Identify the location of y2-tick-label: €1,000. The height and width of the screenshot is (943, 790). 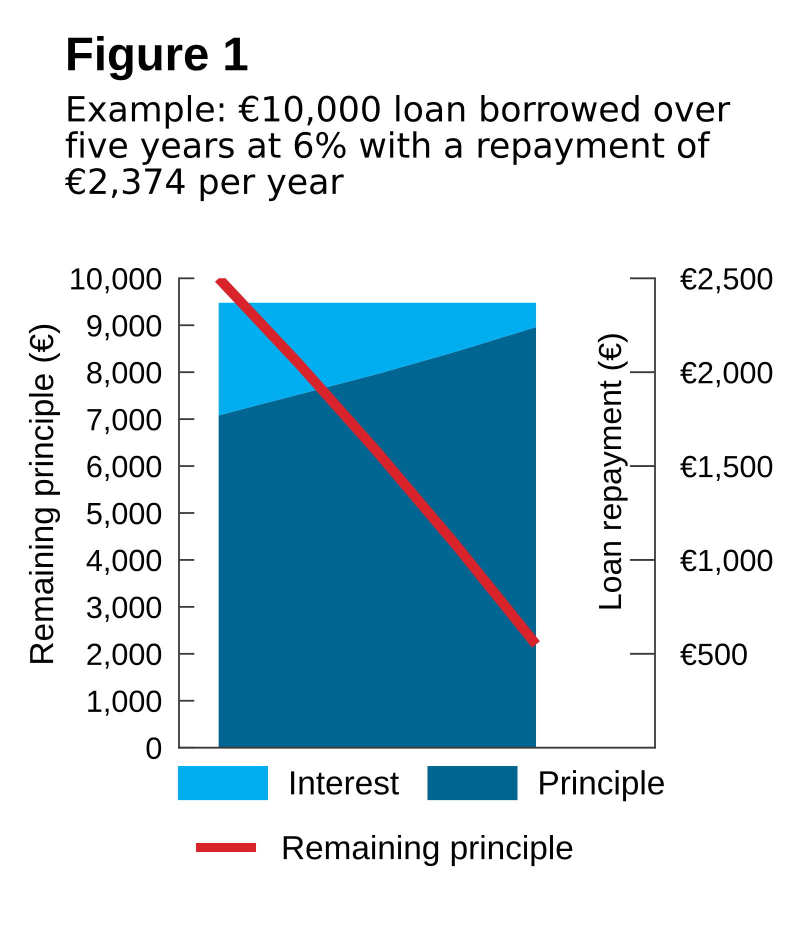
(726, 562).